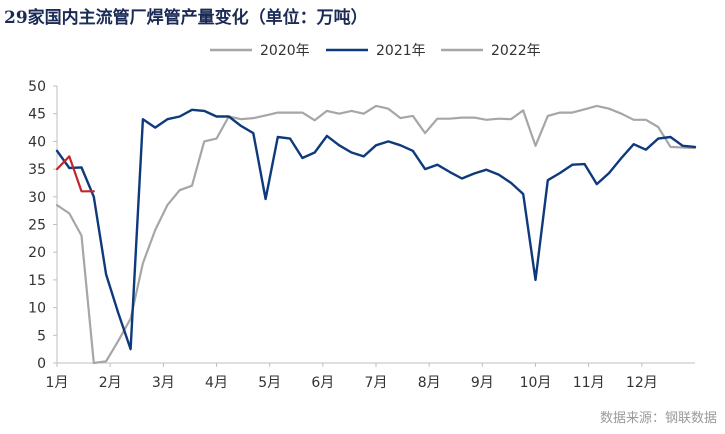 The image size is (725, 434). Describe the element at coordinates (186, 18) in the screenshot. I see `chart-title: 29家国内主流管厂焊管产量变化（单位：万吨）` at that location.